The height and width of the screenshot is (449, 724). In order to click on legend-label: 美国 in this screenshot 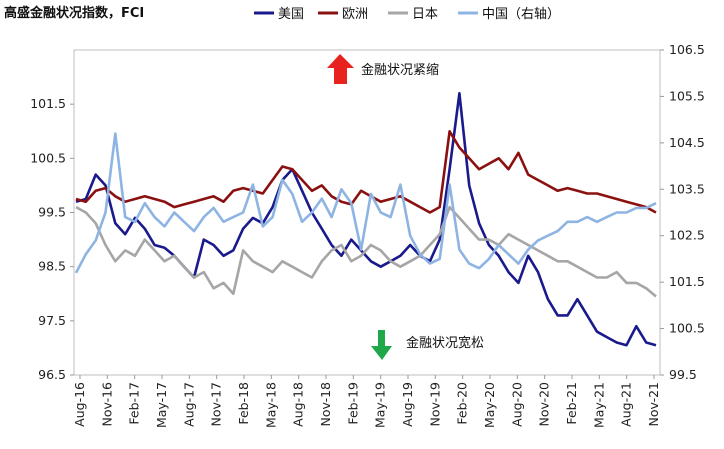, I will do `click(291, 14)`.